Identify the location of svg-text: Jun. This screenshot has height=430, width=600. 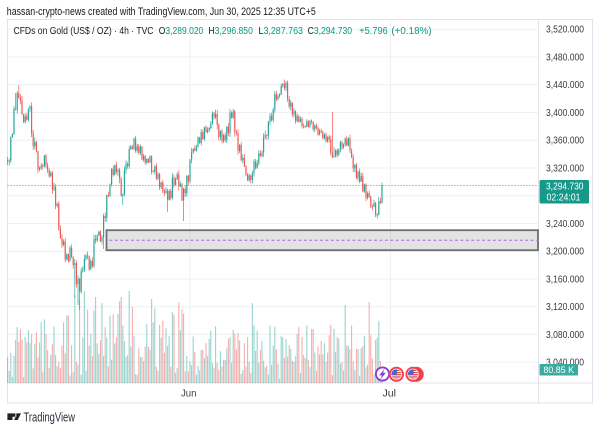
(189, 394).